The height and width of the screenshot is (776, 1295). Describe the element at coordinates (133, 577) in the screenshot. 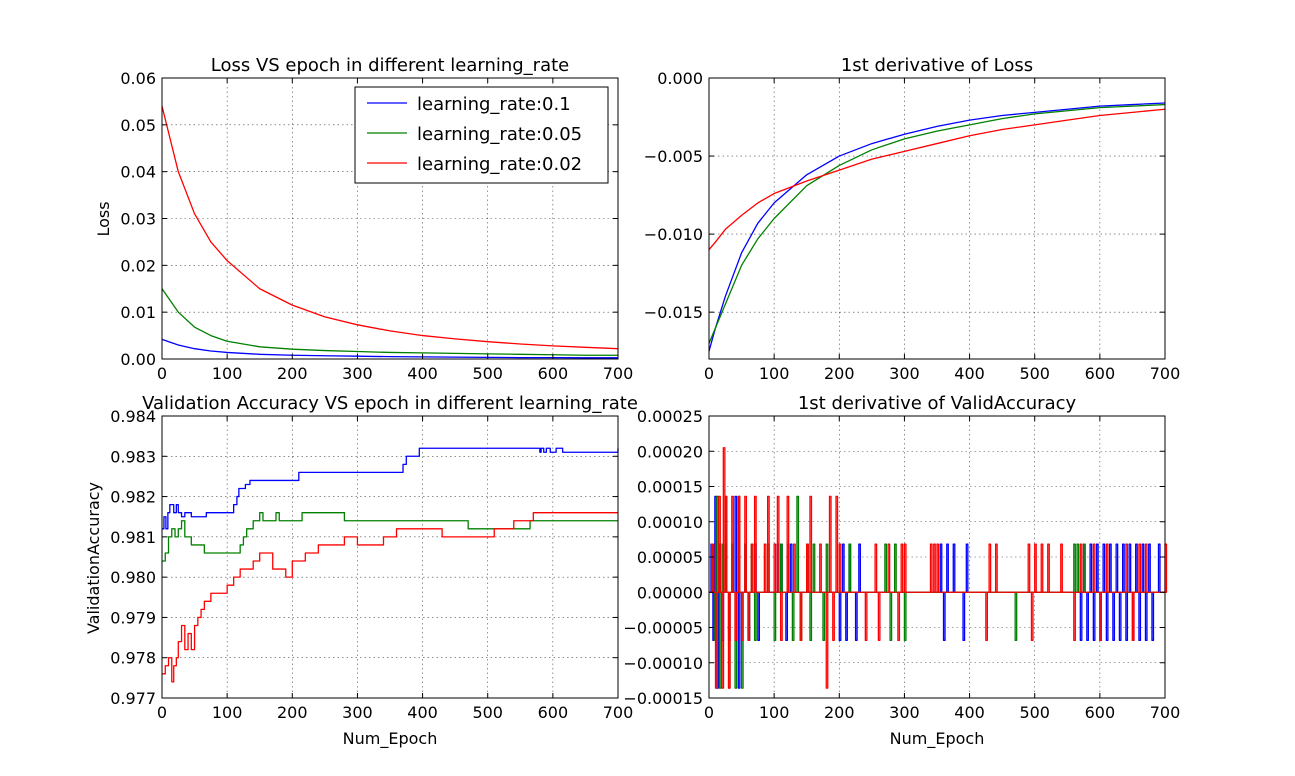

I see `accuracy-y-tick-label: 0.980` at that location.